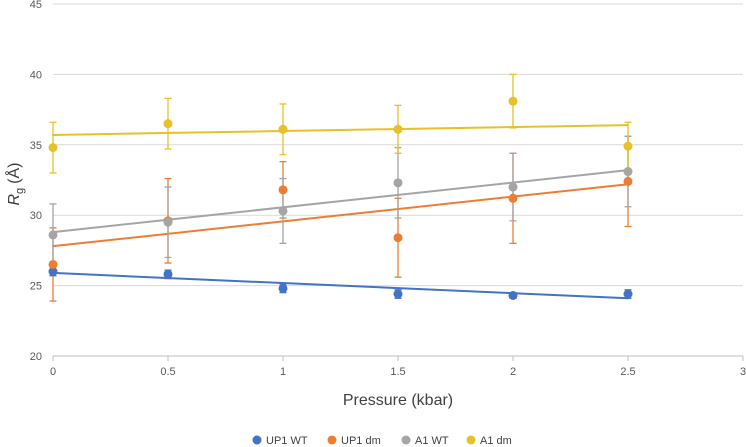  Describe the element at coordinates (340, 130) in the screenshot. I see `trendline-a1-dm` at that location.